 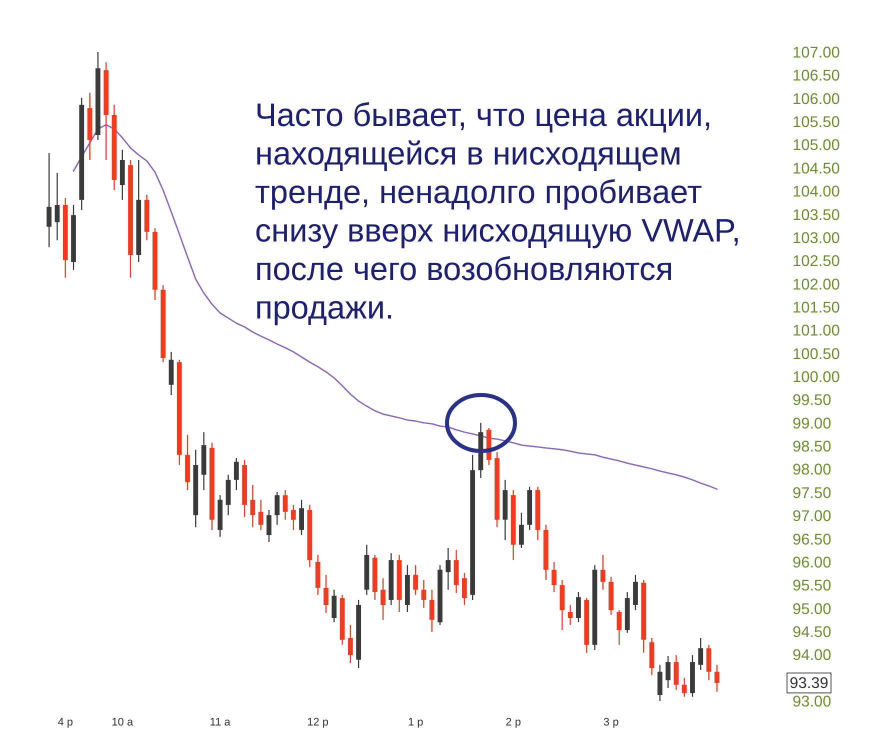 What do you see at coordinates (611, 722) in the screenshot?
I see `x-tick-label: 3 p` at bounding box center [611, 722].